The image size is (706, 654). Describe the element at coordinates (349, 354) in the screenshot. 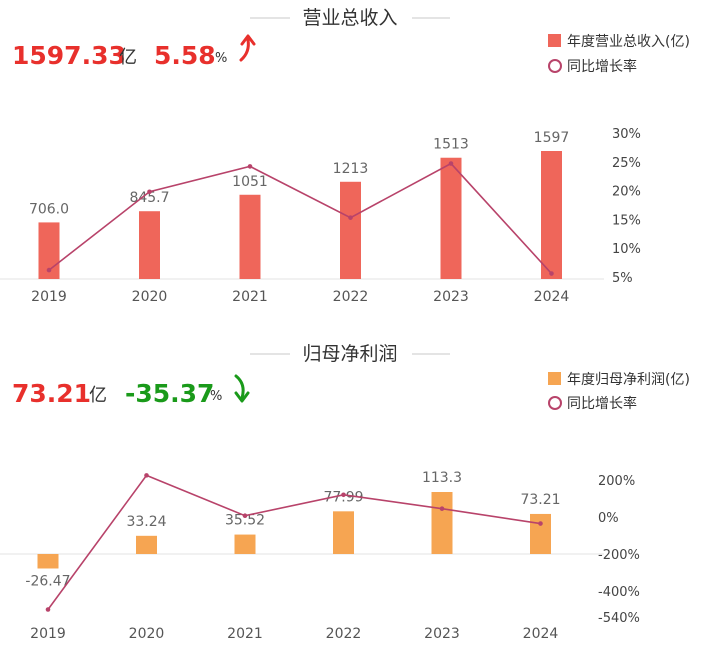

I see `chart-title-profit: 归母净利润` at that location.